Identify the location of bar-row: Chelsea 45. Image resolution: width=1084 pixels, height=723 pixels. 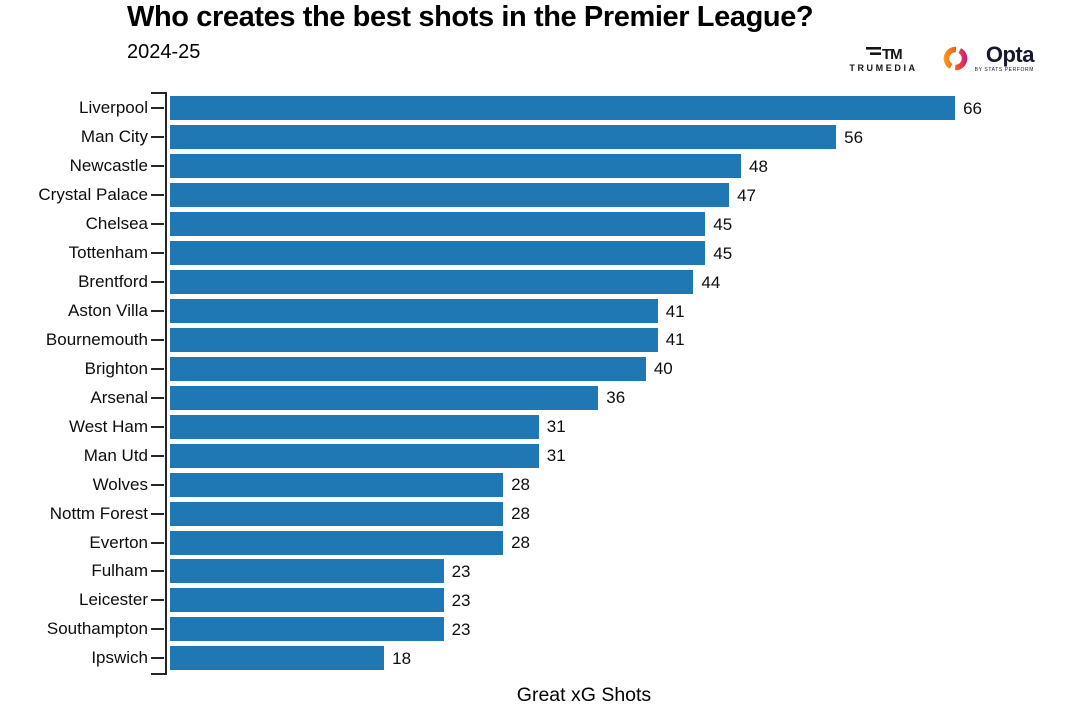
(542, 224).